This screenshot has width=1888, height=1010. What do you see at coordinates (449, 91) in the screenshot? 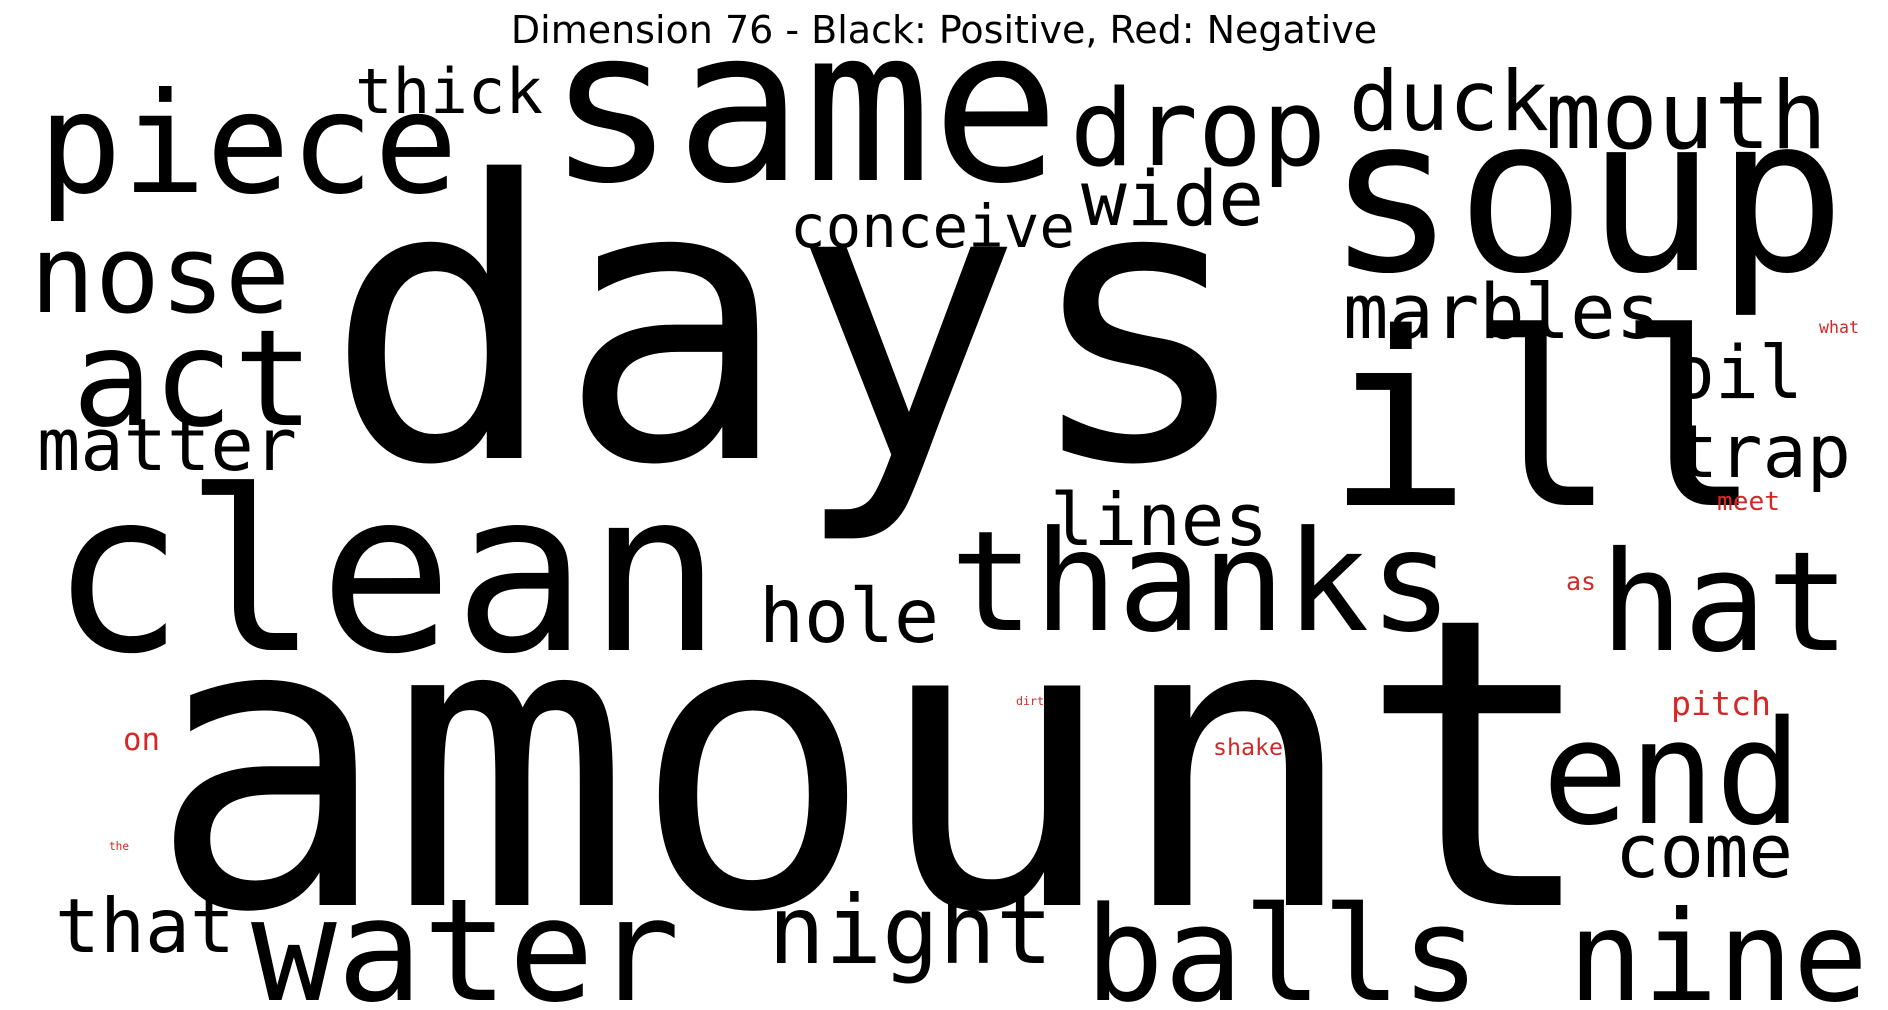
I see `word-thick: thick` at bounding box center [449, 91].